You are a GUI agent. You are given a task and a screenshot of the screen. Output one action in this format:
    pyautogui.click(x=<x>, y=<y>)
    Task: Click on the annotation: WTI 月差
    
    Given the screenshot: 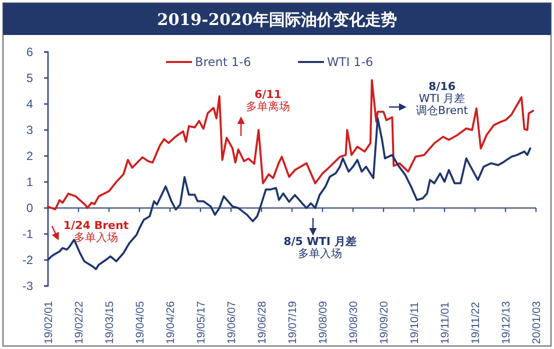 What is the action you would take?
    pyautogui.click(x=442, y=98)
    